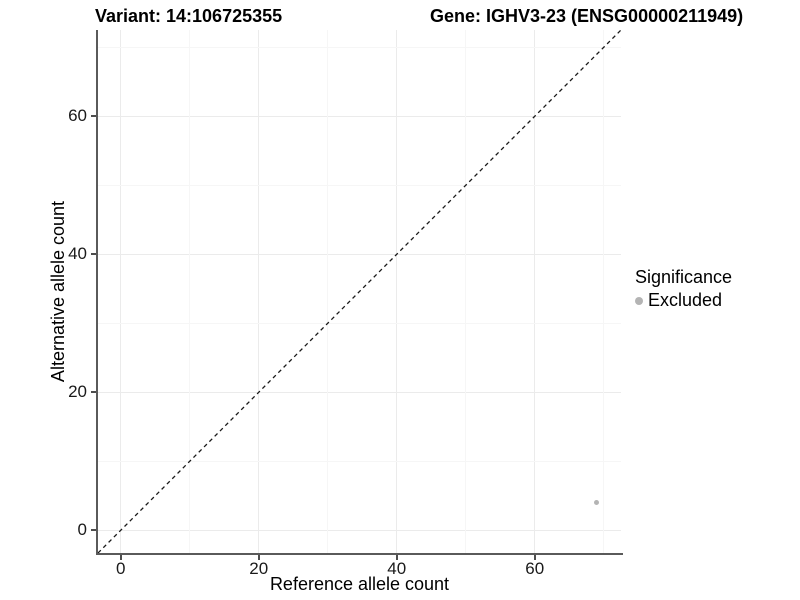 Image resolution: width=800 pixels, height=600 pixels. What do you see at coordinates (189, 16) in the screenshot?
I see `variant-title: Variant: 14:106725355` at bounding box center [189, 16].